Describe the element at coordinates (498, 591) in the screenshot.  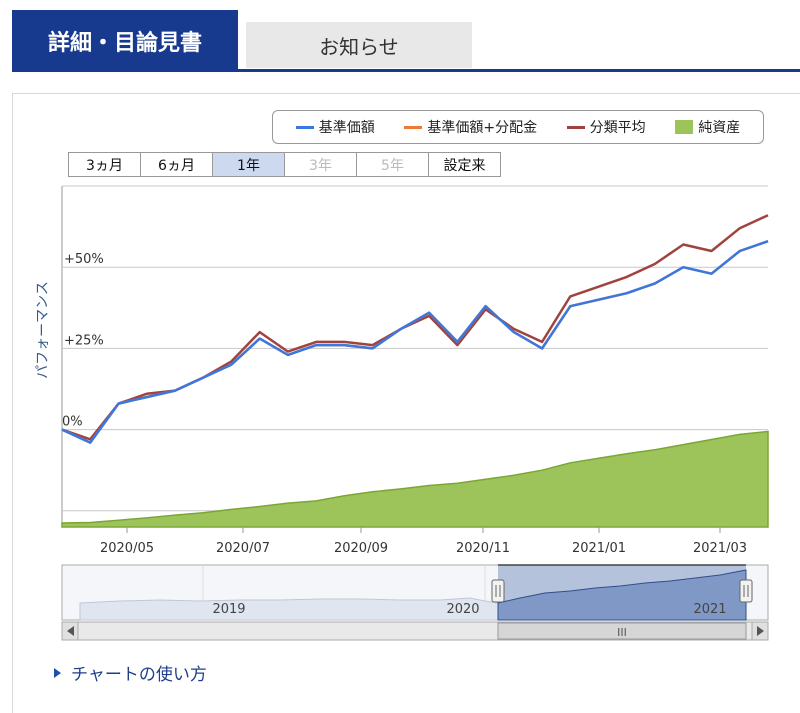
I see `navigator-left-handle` at that location.